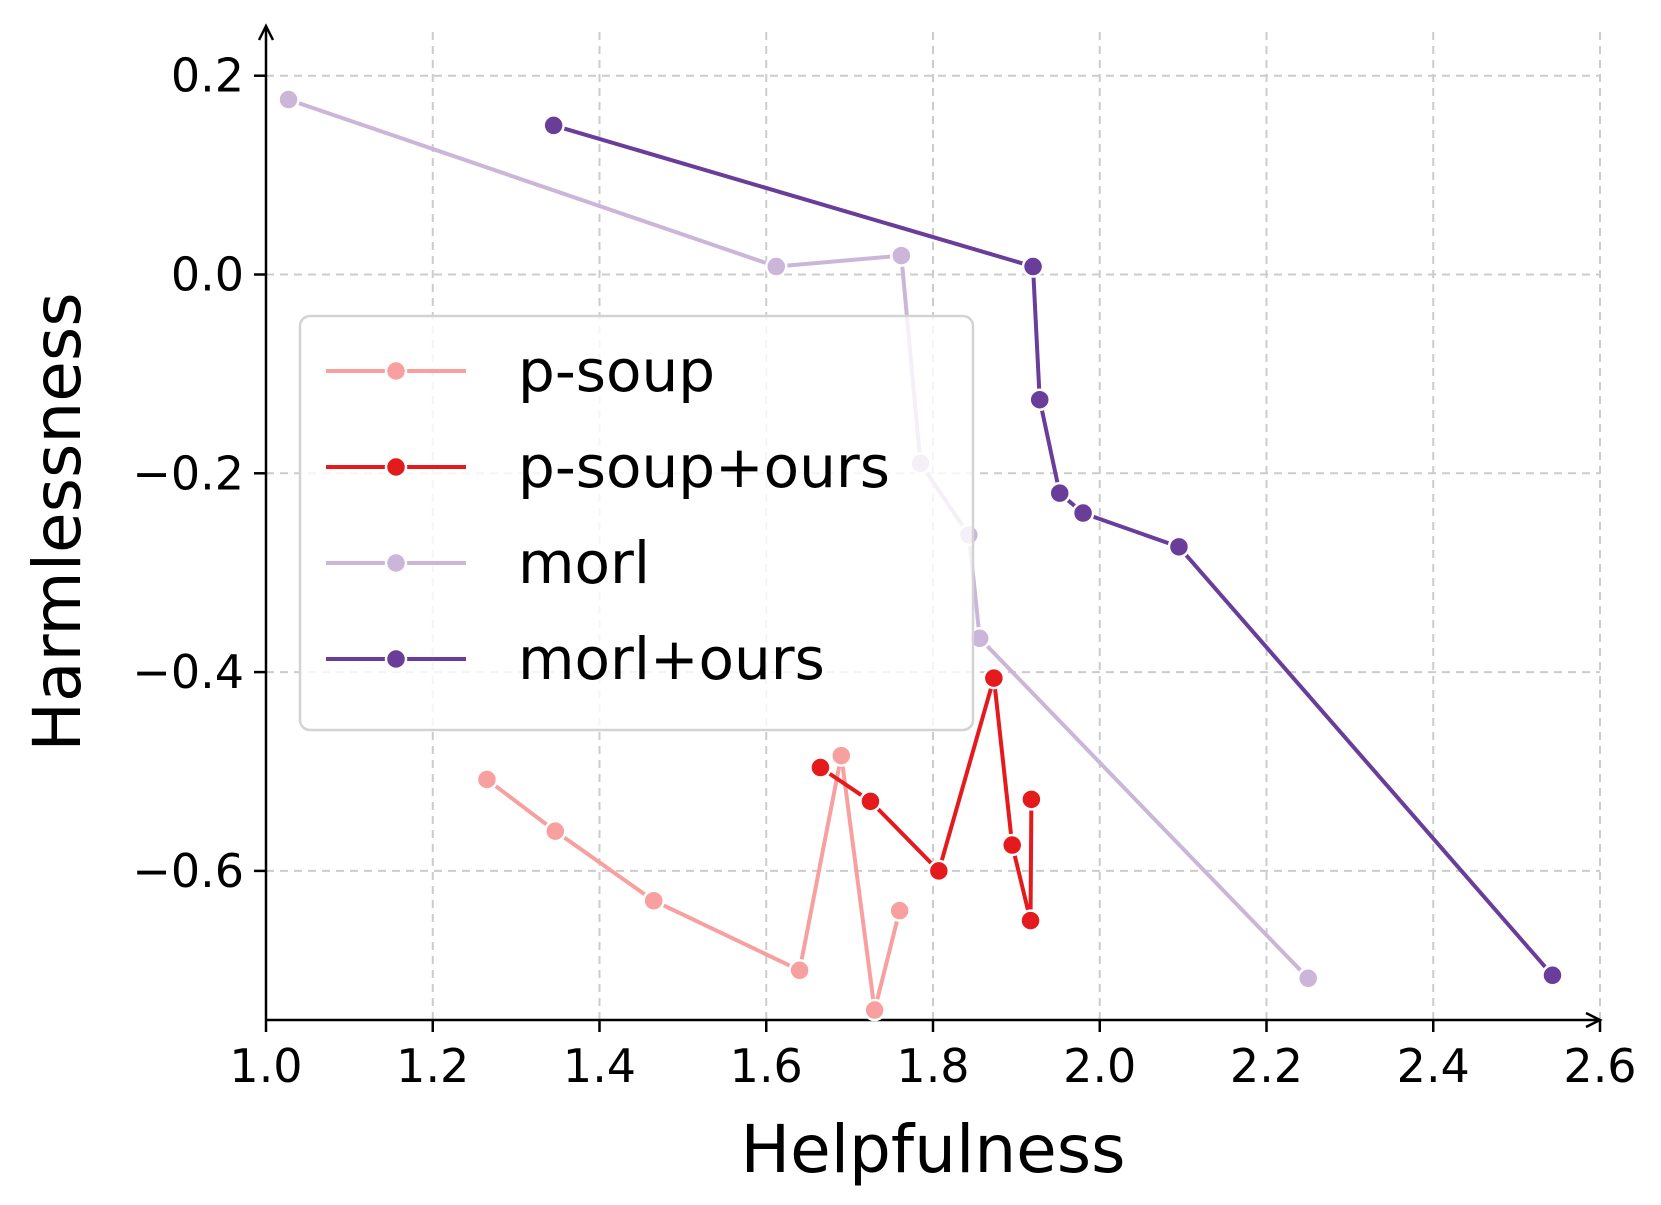 The height and width of the screenshot is (1205, 1661). I want to click on x-tick-label: 1.6, so click(766, 1066).